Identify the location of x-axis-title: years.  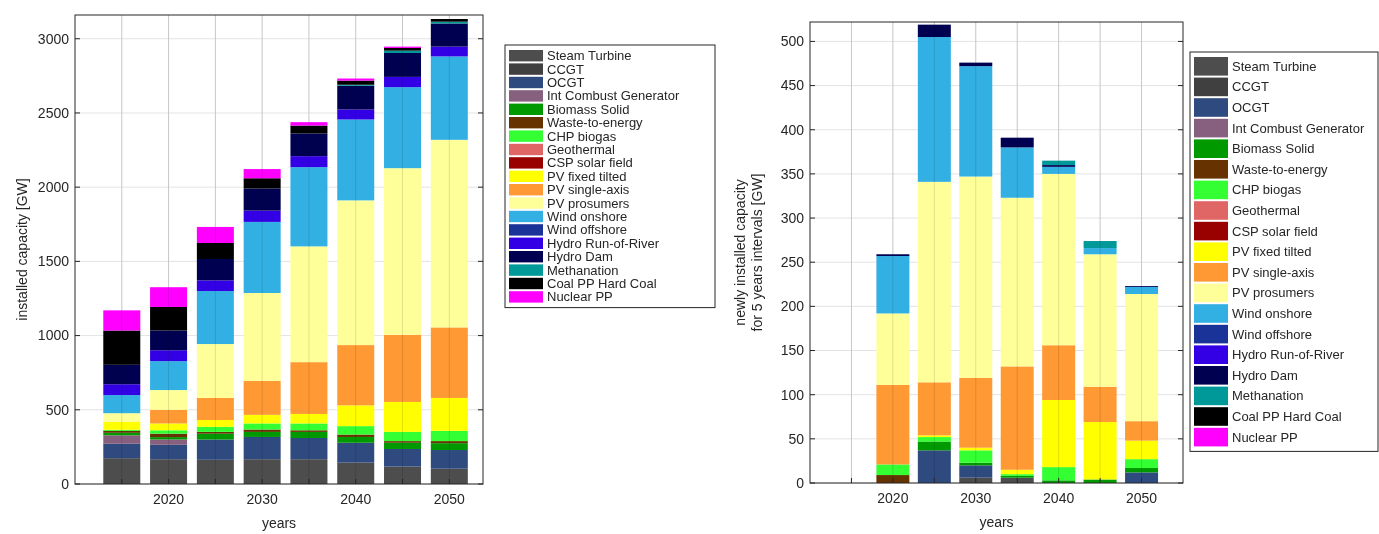
(996, 522).